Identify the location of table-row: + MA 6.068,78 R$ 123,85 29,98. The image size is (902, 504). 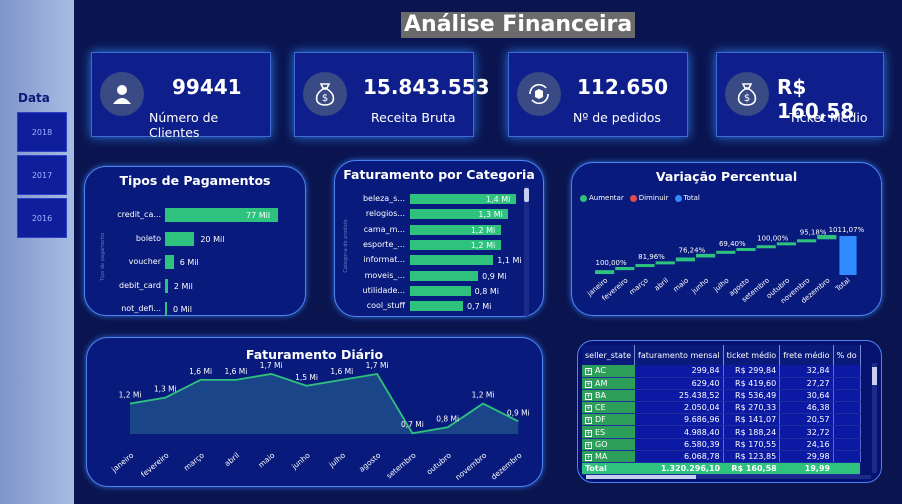
(721, 457).